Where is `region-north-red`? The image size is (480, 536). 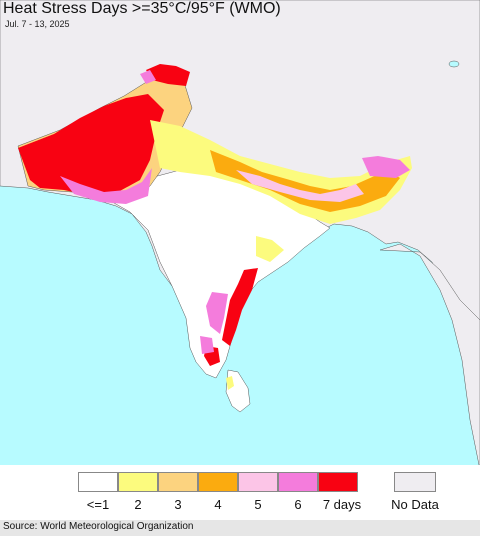
region-north-red is located at coordinates (168, 75).